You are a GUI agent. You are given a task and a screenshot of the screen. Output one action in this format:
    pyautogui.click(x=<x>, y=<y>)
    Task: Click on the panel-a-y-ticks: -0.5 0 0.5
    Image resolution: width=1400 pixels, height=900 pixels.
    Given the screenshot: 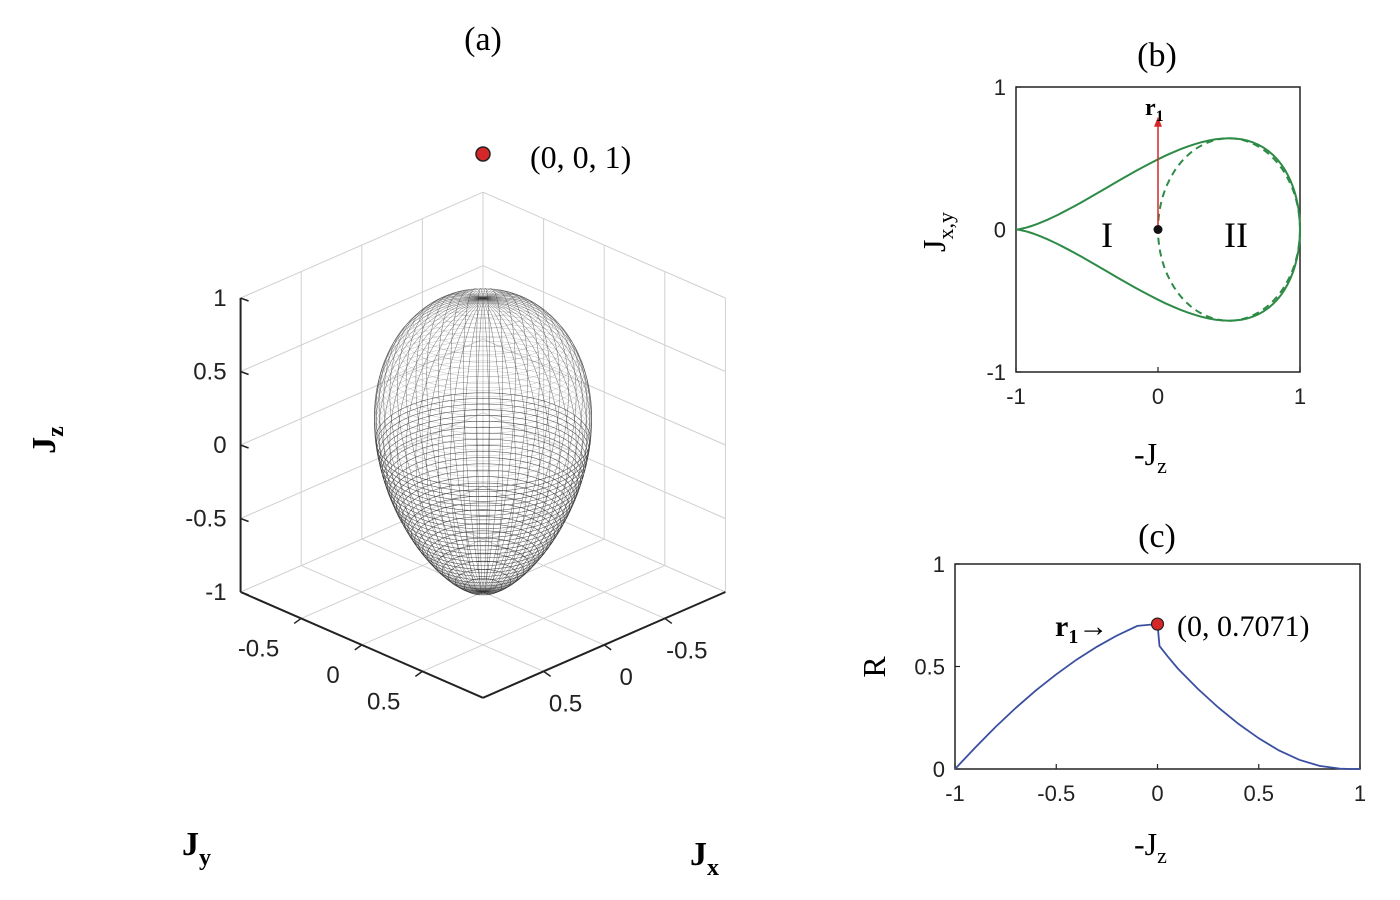 What is the action you would take?
    pyautogui.click(x=330, y=666)
    